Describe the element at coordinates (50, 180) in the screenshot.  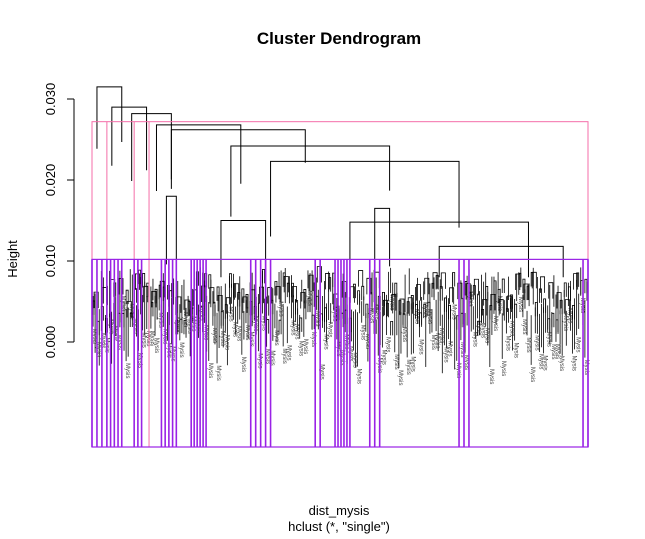
I see `y-tick-label: 0.020` at that location.